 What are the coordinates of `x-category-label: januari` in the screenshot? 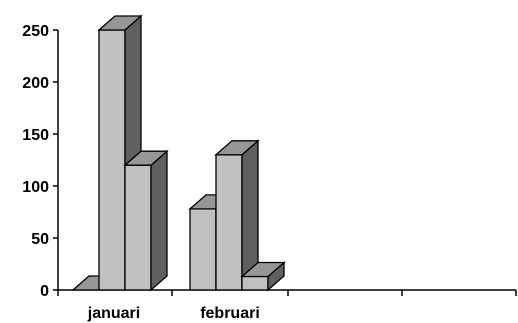 It's located at (113, 313).